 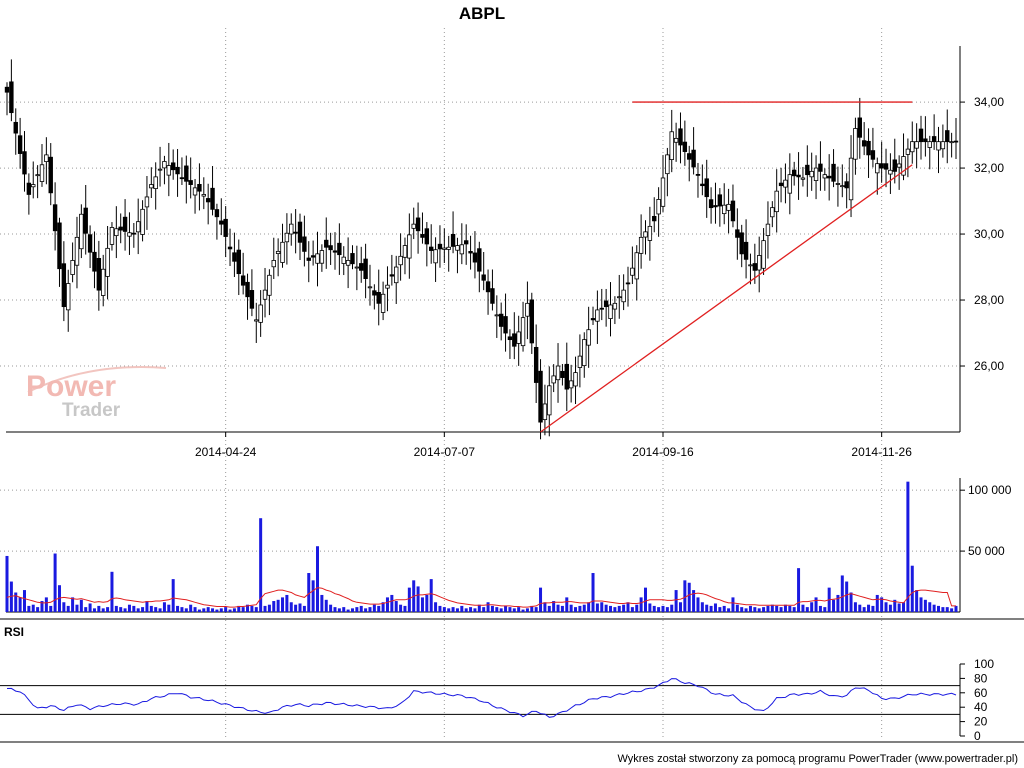 I want to click on y-tick-label: 32,00, so click(x=989, y=168).